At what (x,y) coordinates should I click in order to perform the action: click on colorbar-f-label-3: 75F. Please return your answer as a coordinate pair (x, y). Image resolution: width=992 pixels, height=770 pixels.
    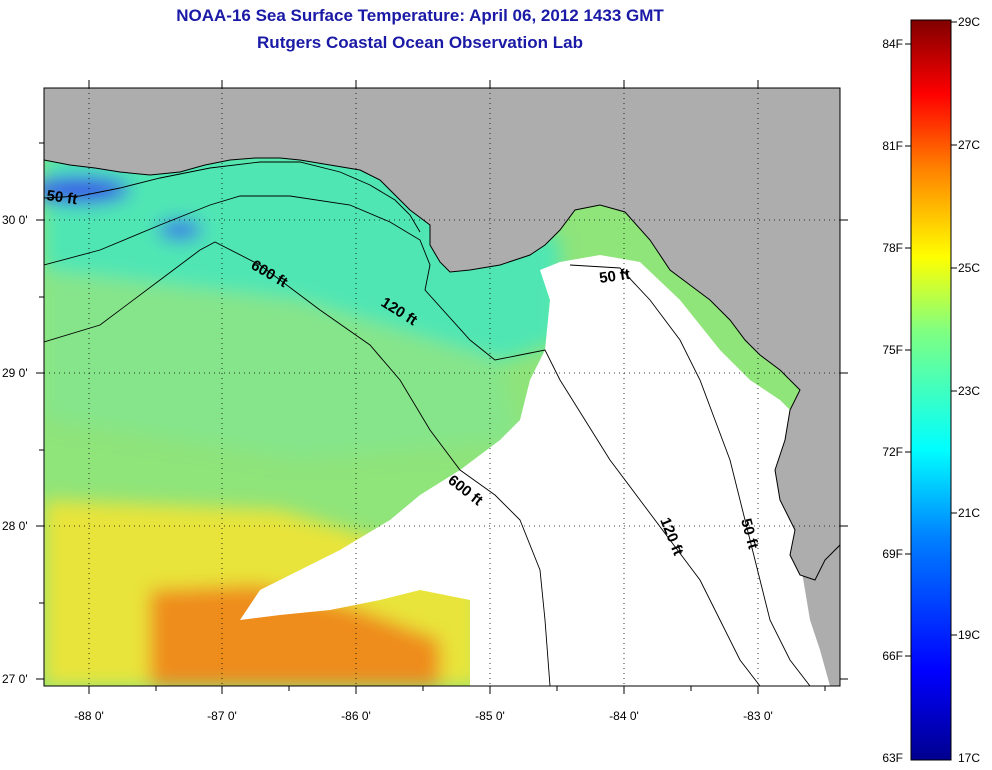
    Looking at the image, I should click on (892, 350).